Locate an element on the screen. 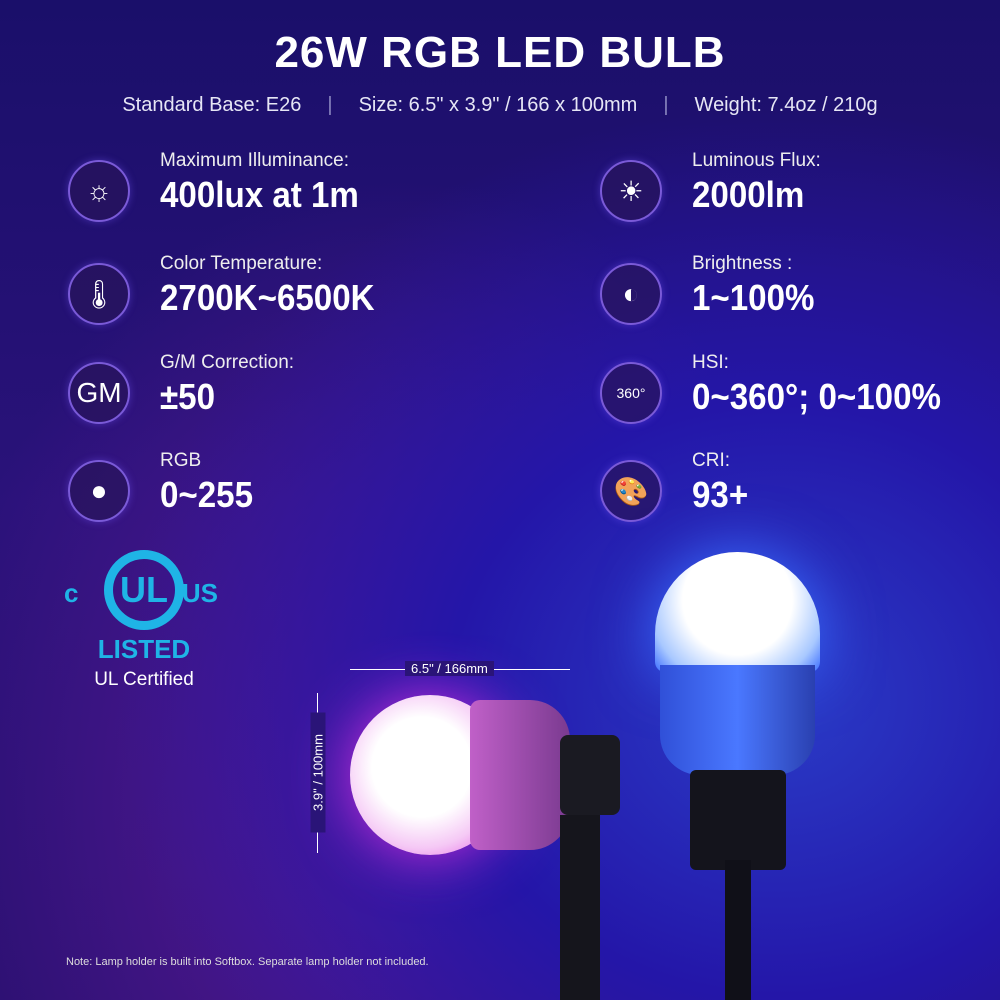 Image resolution: width=1000 pixels, height=1000 pixels. feature-7: 🎨 CRI: 93+ is located at coordinates (676, 486).